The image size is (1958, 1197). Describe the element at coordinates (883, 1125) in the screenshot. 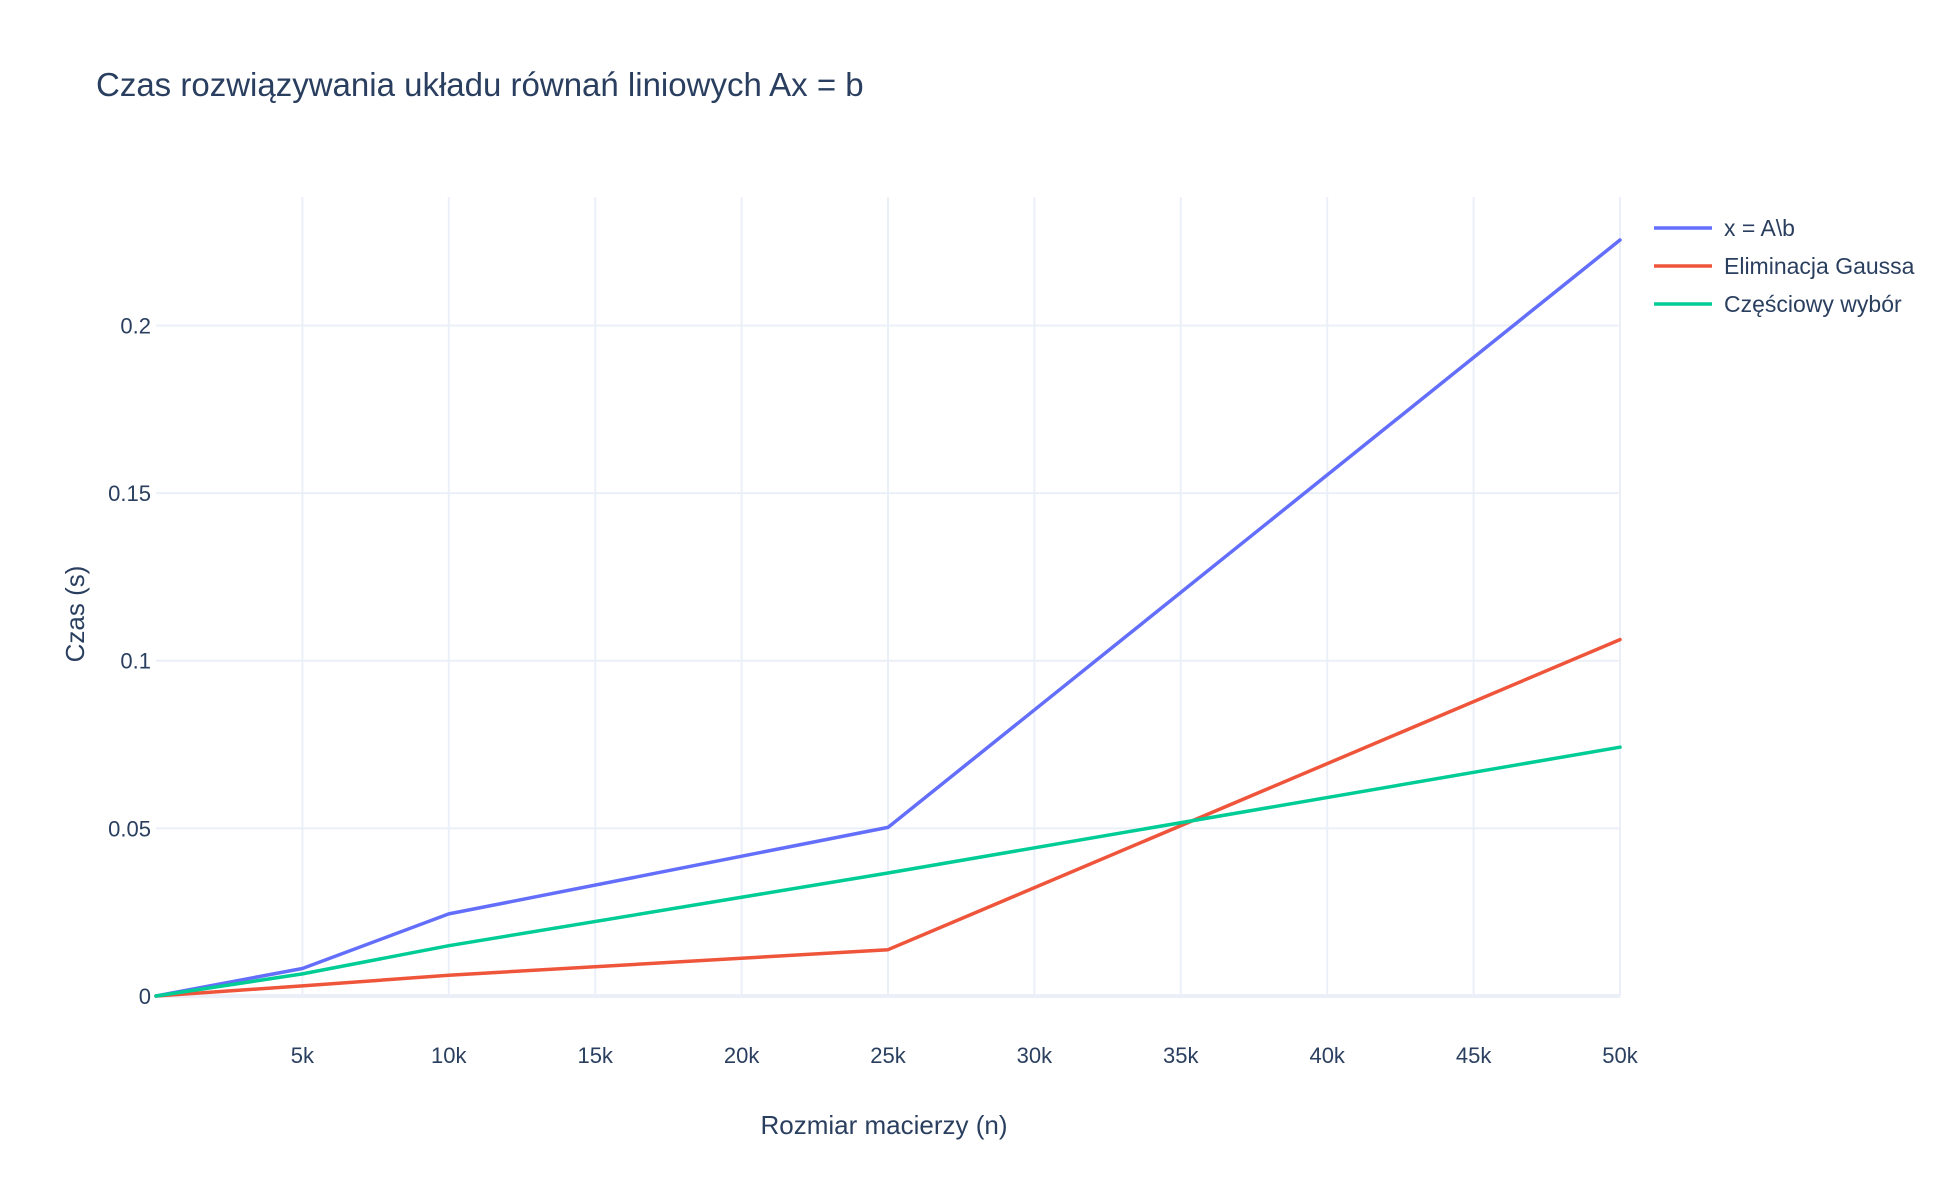

I see `x-axis-title: Rozmiar macierzy (n)` at that location.